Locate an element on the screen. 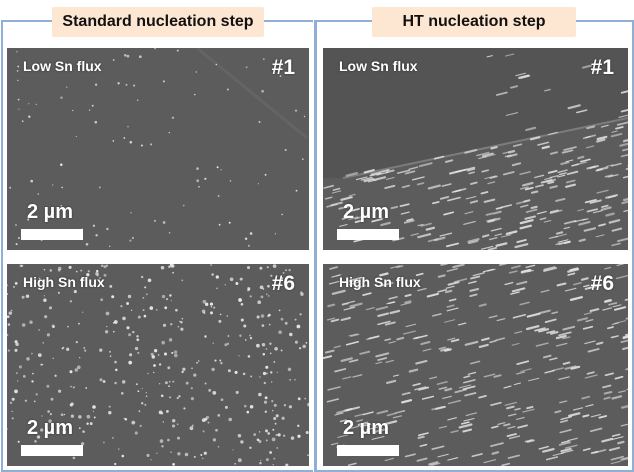  standard-nucleation-header: Standard nucleation step is located at coordinates (158, 22).